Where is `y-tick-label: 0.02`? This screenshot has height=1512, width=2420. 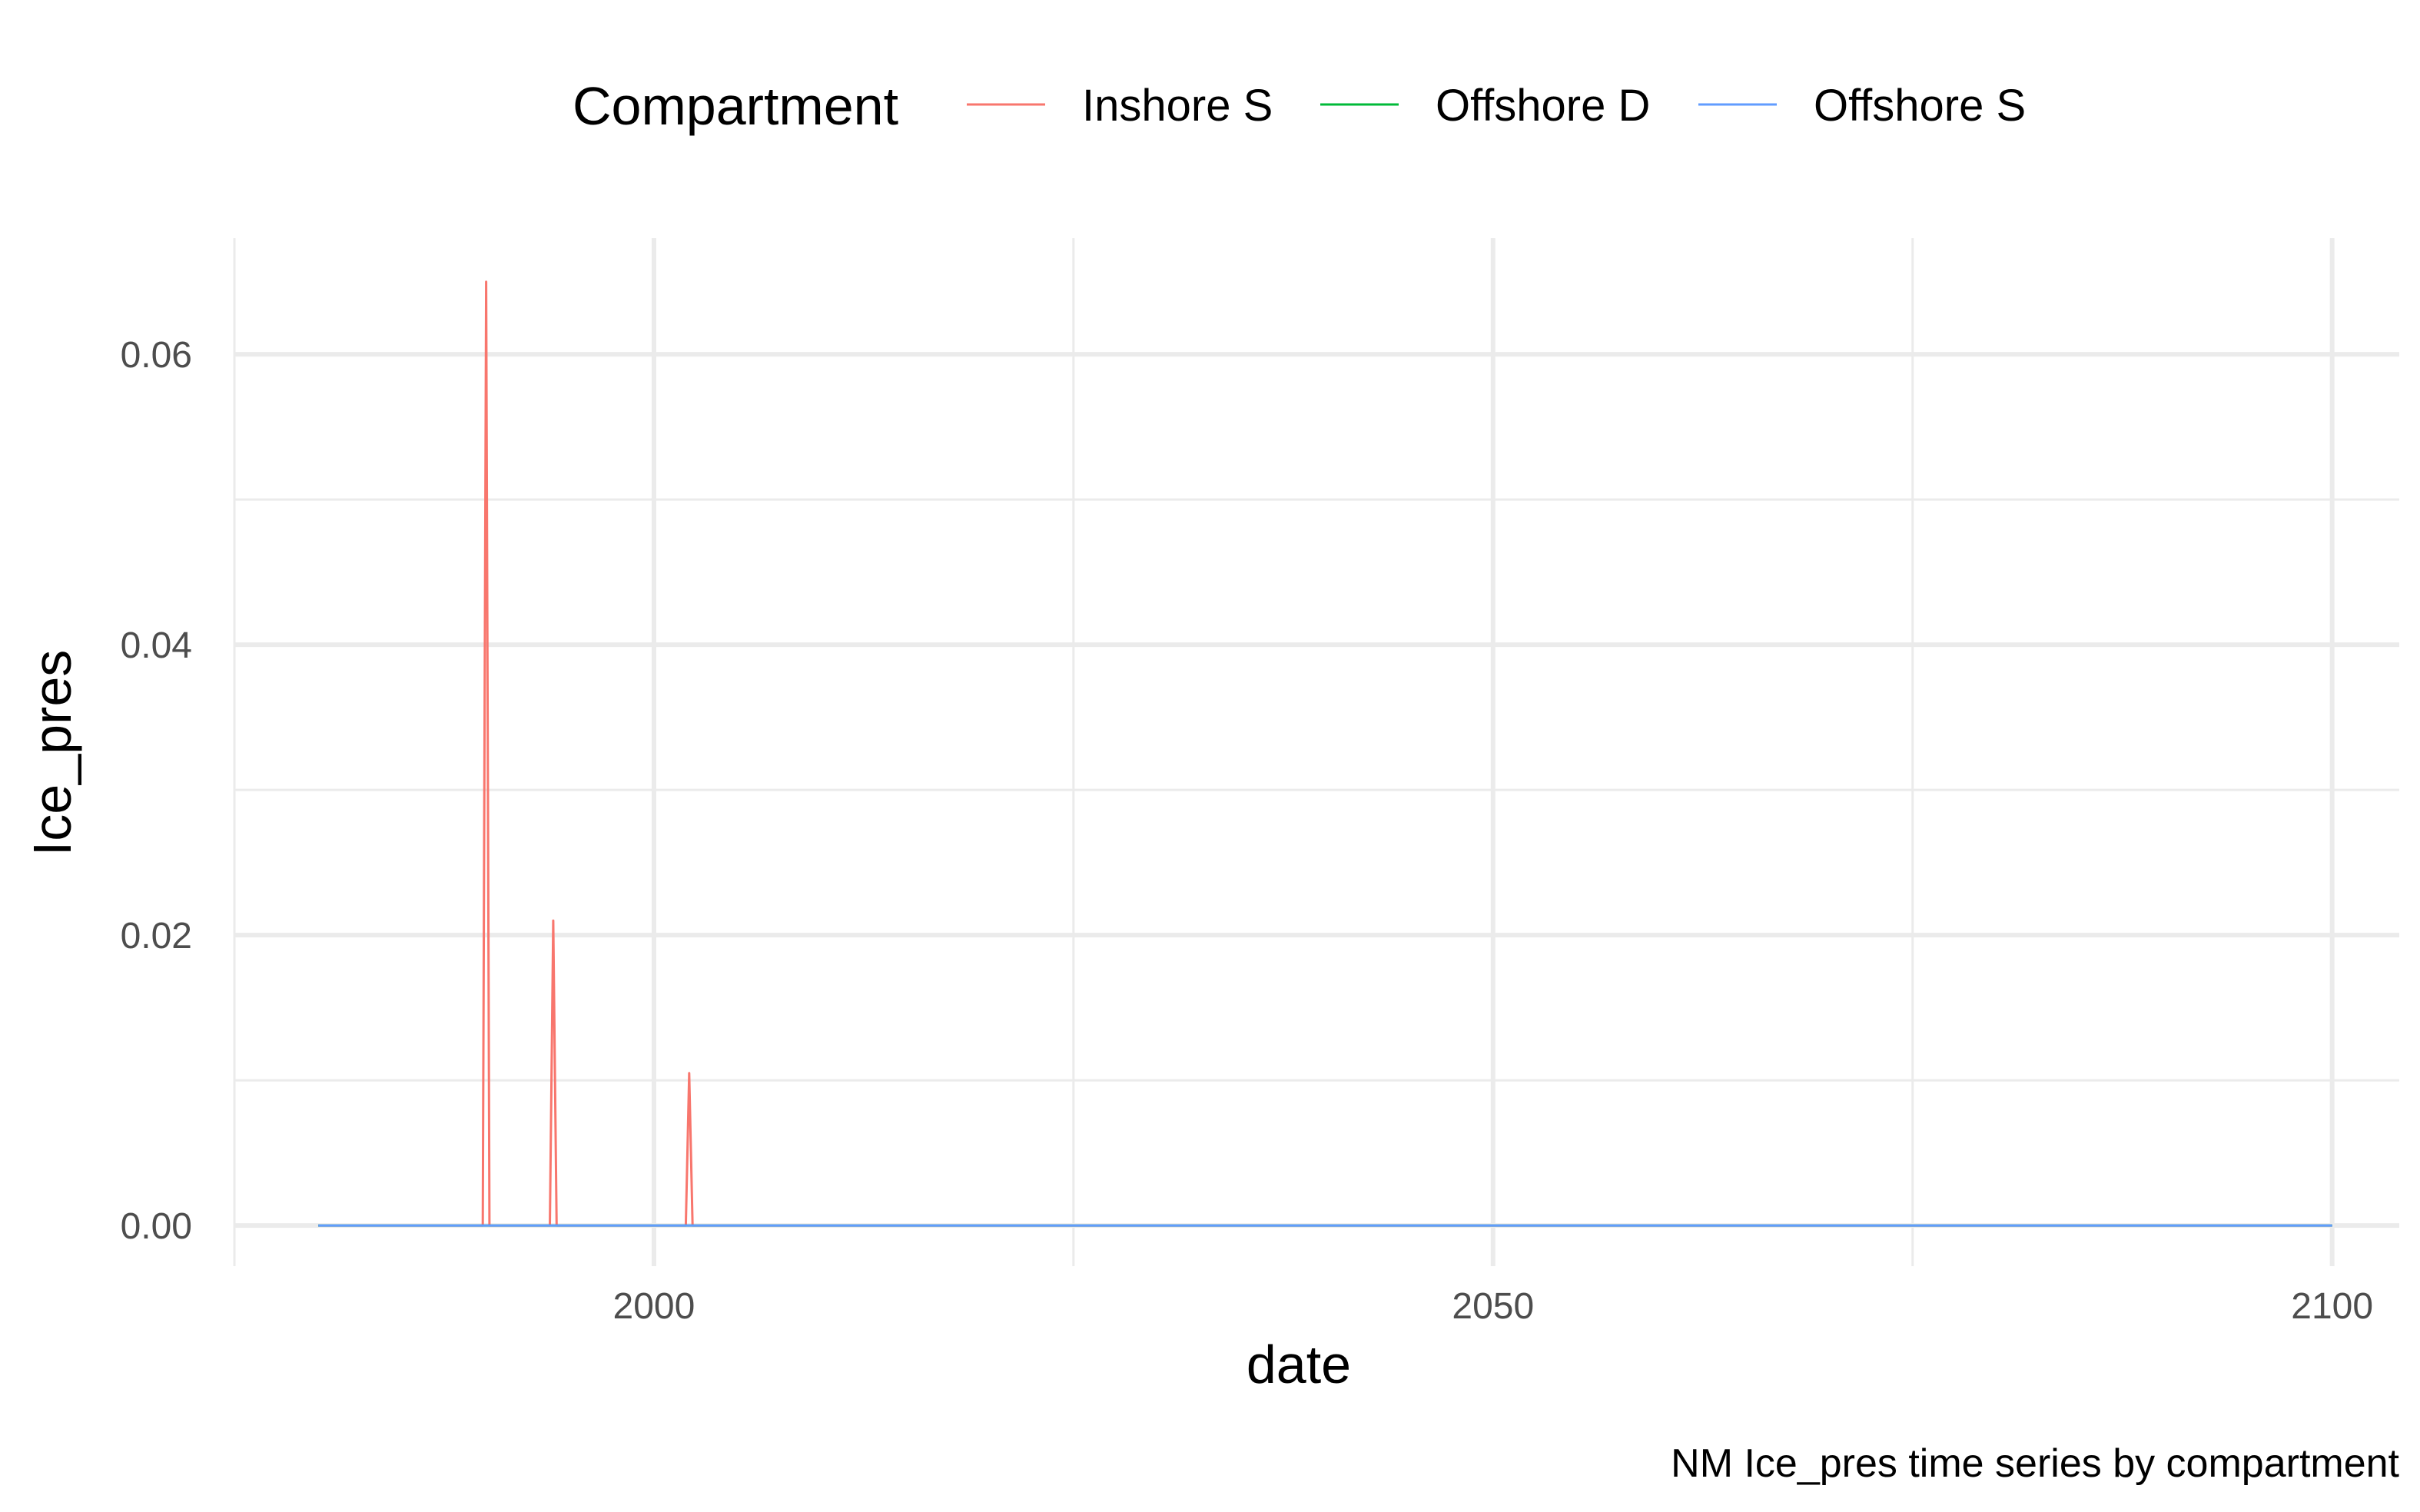 y-tick-label: 0.02 is located at coordinates (156, 936).